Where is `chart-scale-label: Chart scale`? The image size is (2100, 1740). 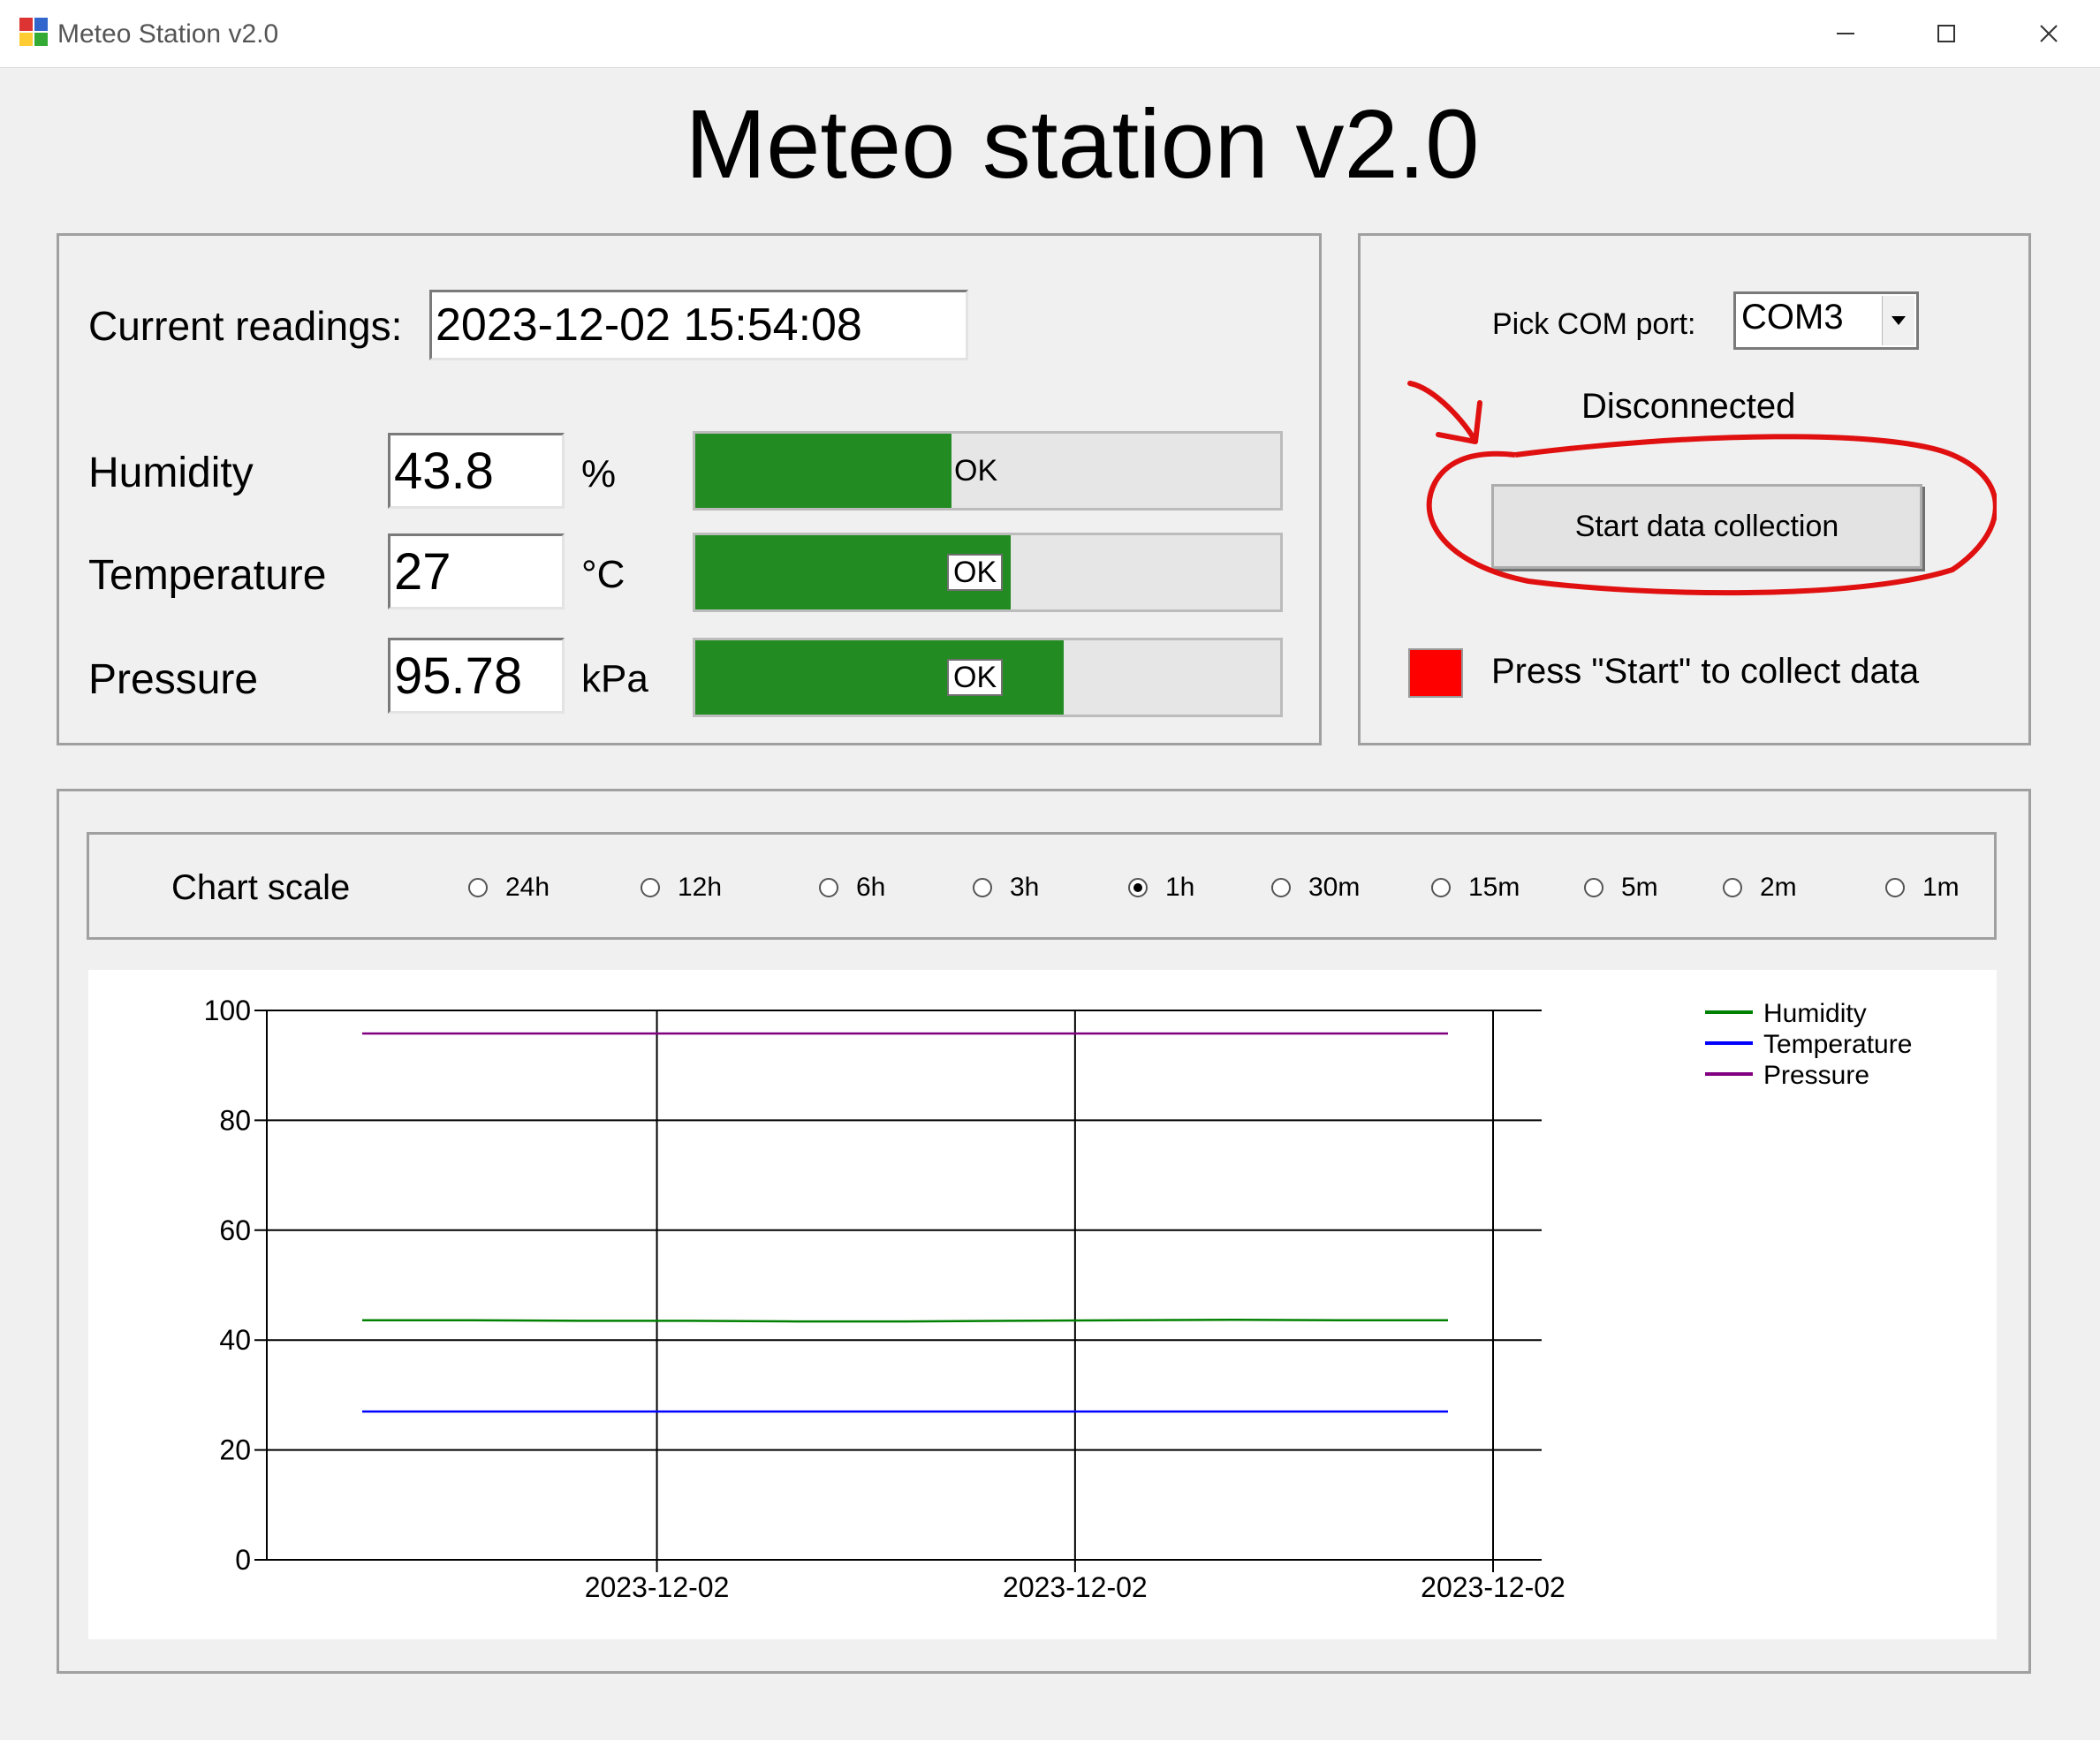 chart-scale-label: Chart scale is located at coordinates (261, 887).